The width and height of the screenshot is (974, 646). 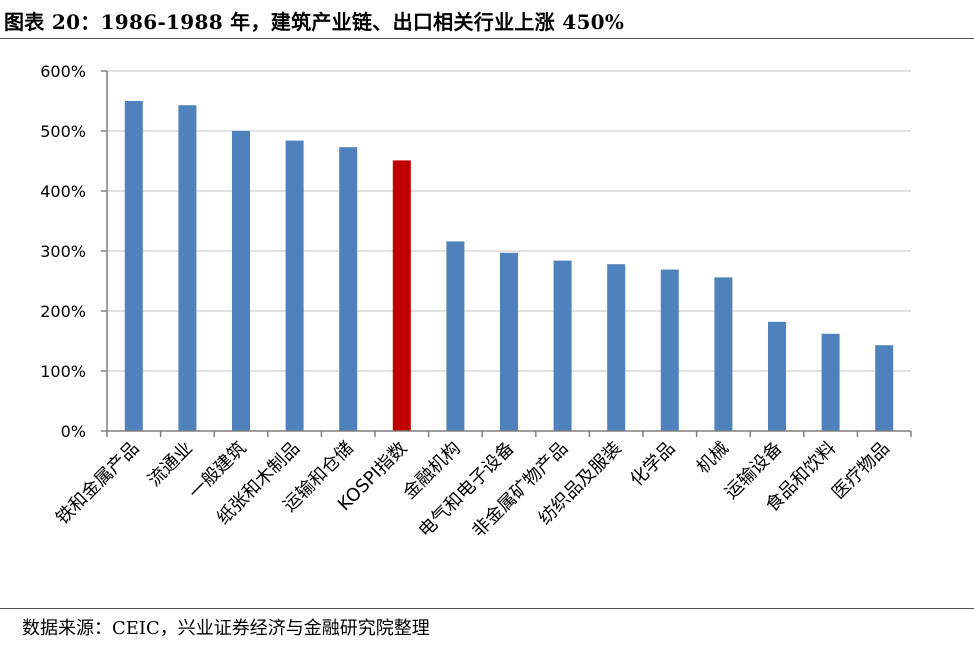 What do you see at coordinates (652, 464) in the screenshot?
I see `x-tick-label: 化学品` at bounding box center [652, 464].